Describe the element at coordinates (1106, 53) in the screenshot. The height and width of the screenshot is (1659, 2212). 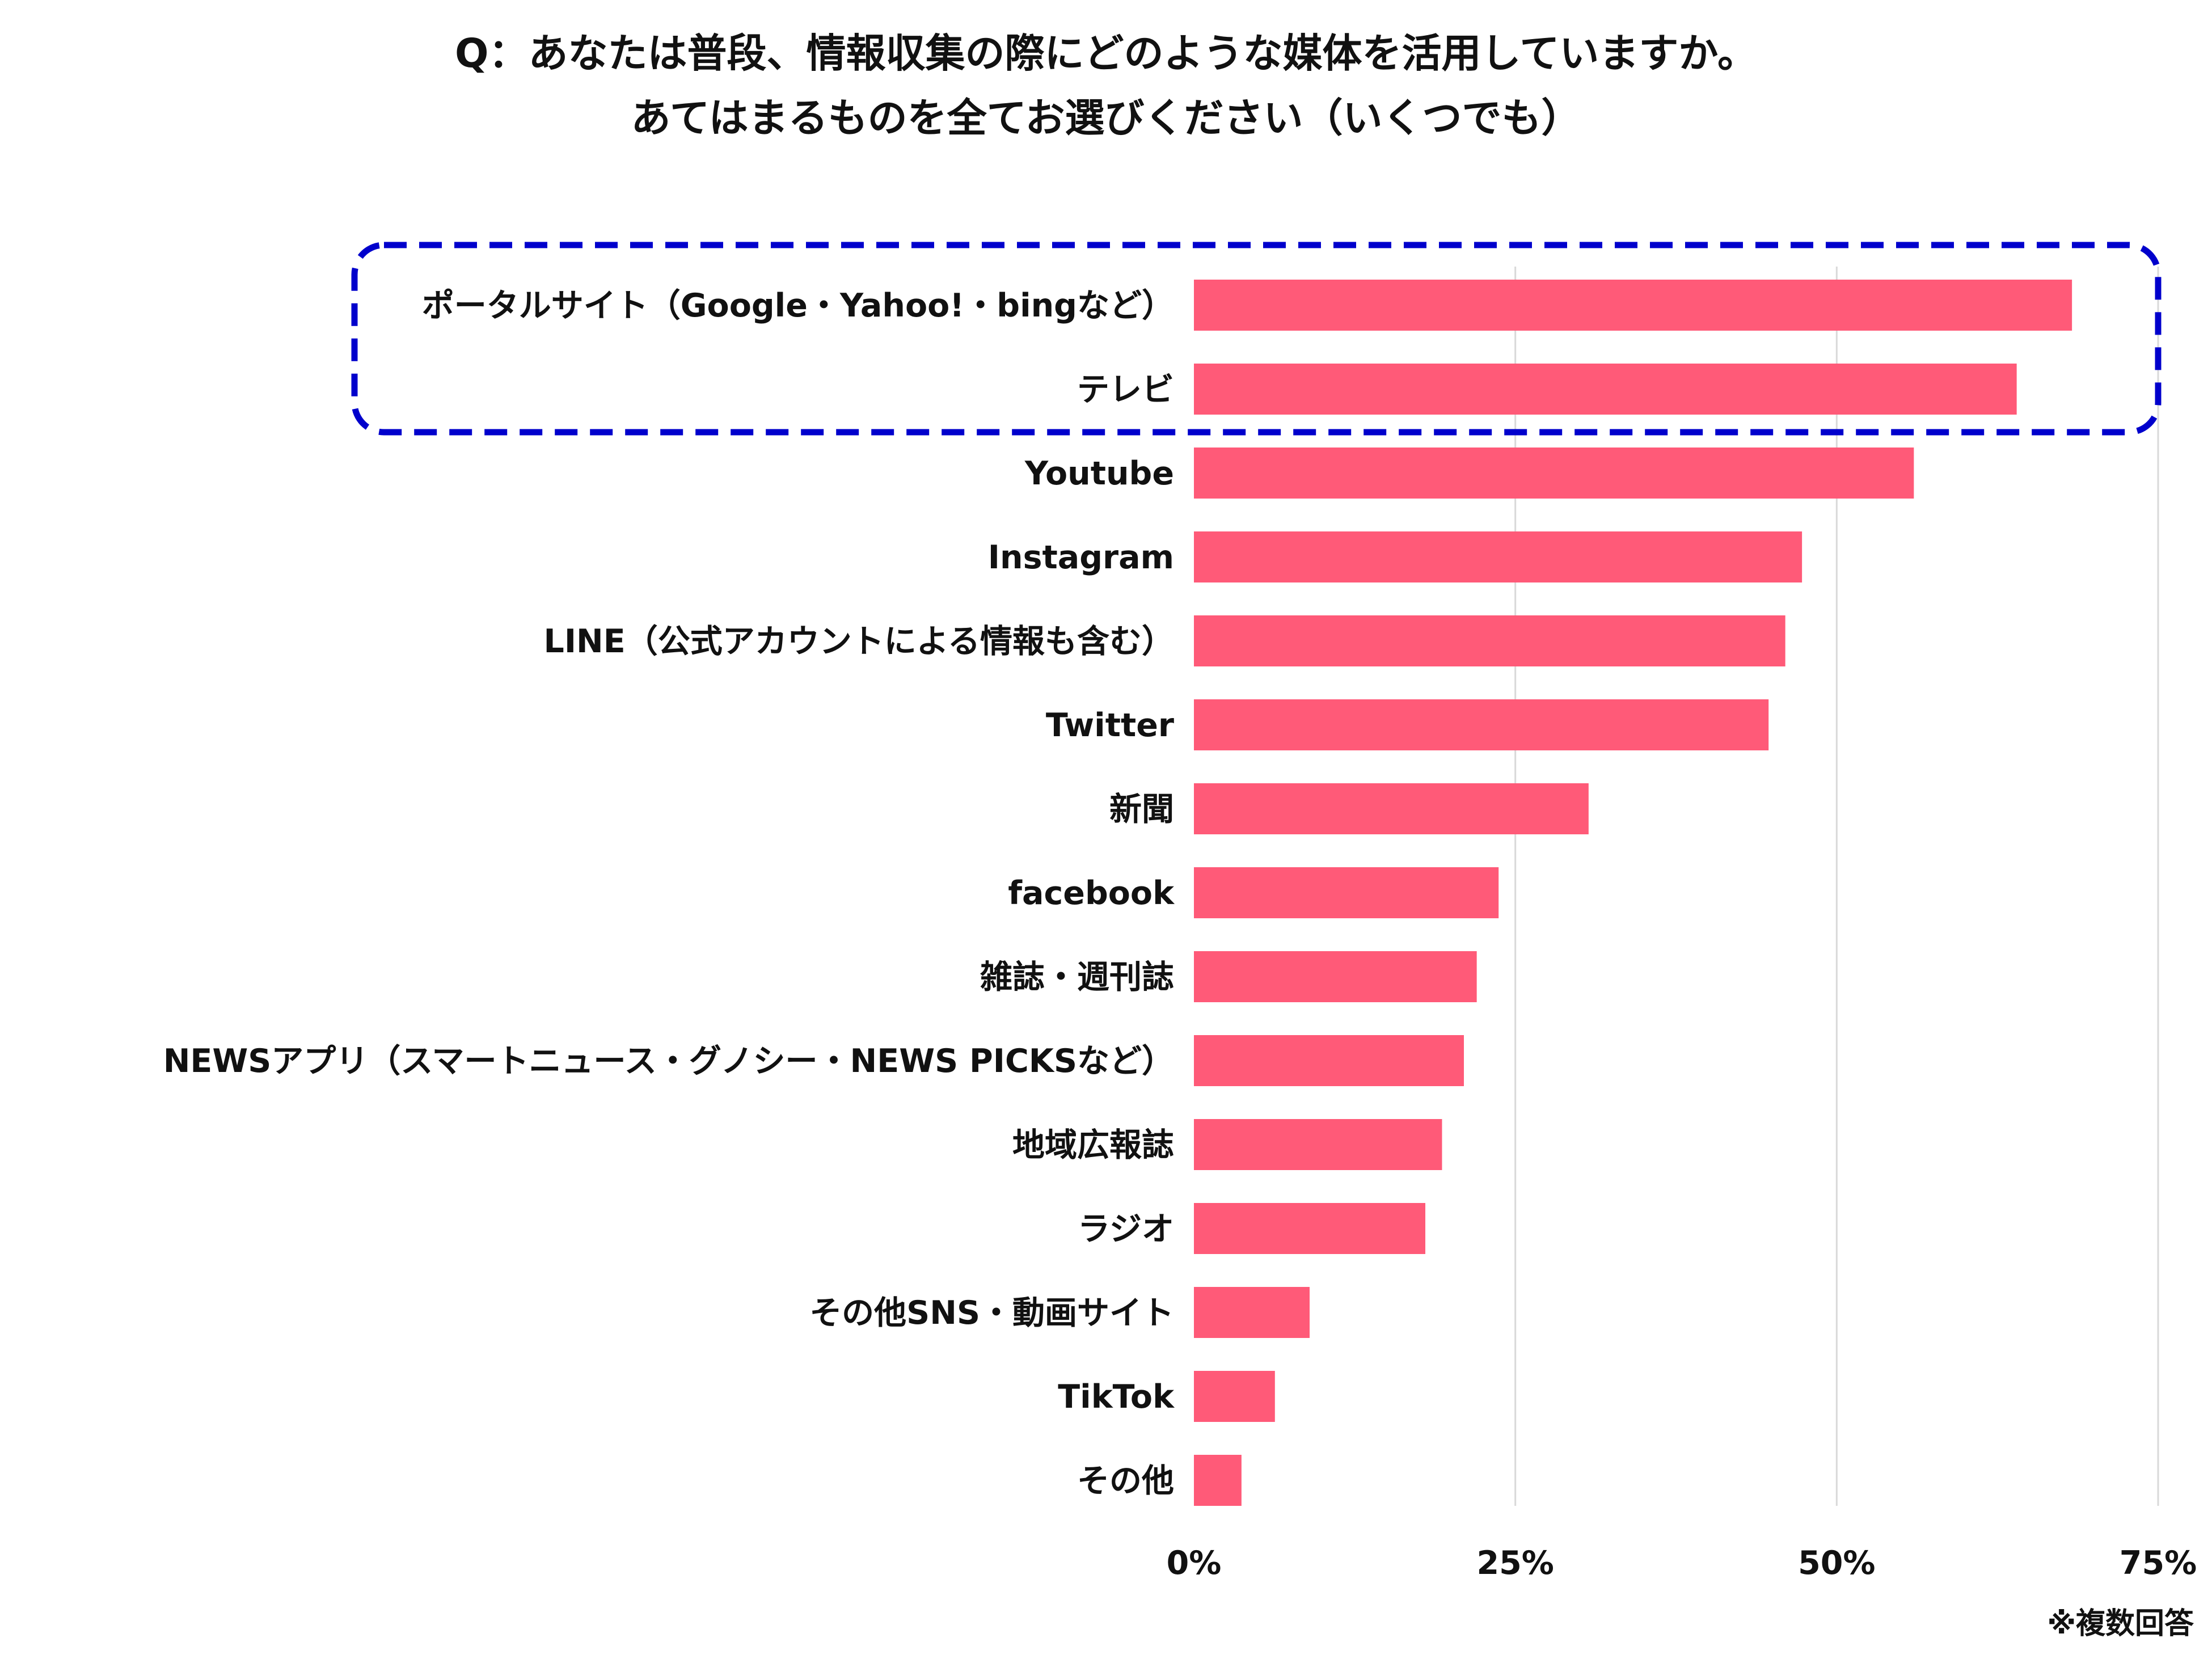
I see `chart-title-line-1: Q：あなたは普段、情報収集の際にどのような媒体を活用していますか。` at that location.